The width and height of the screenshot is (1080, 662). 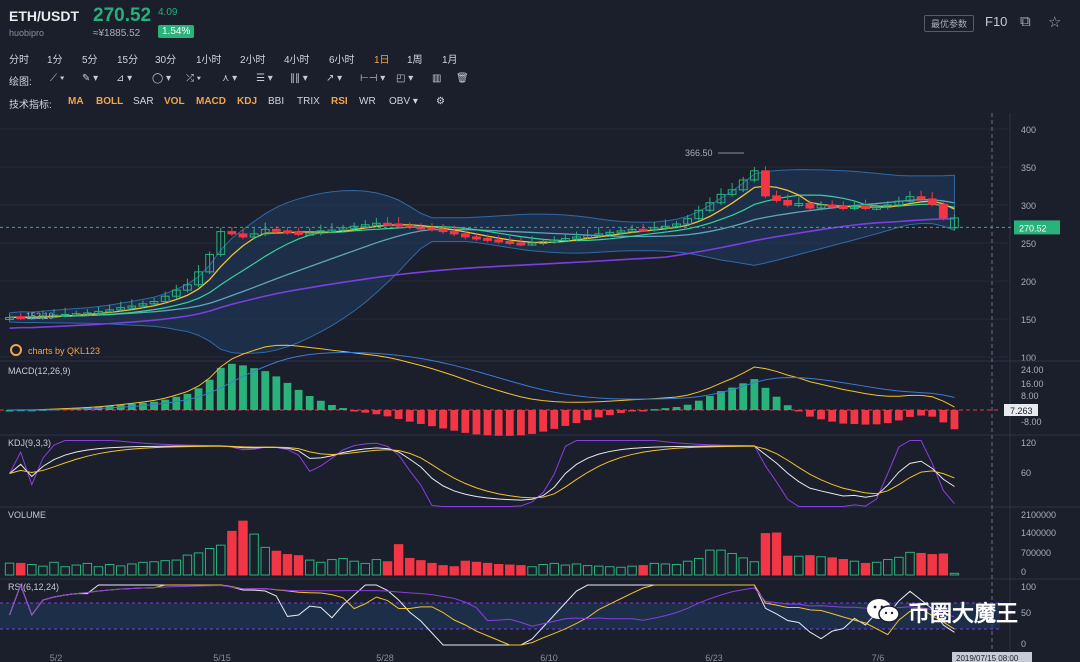 What do you see at coordinates (211, 101) in the screenshot?
I see `indicator-macd: MACD` at bounding box center [211, 101].